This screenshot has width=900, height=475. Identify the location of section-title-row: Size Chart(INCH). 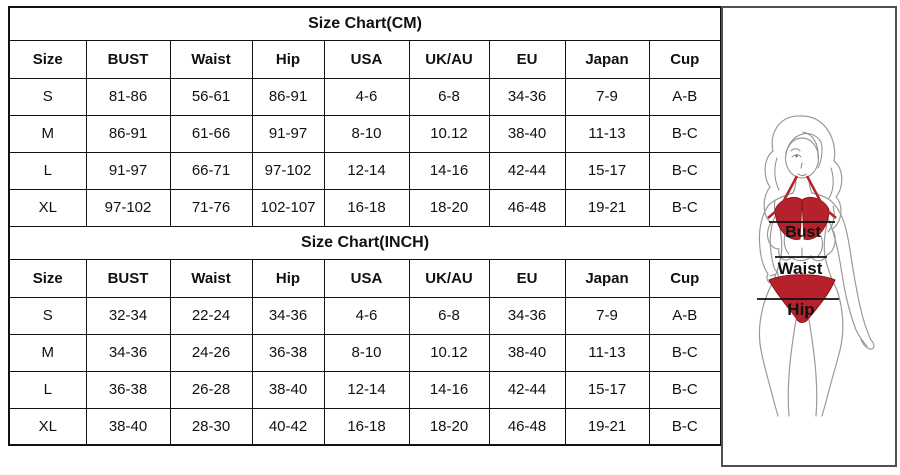
(365, 242).